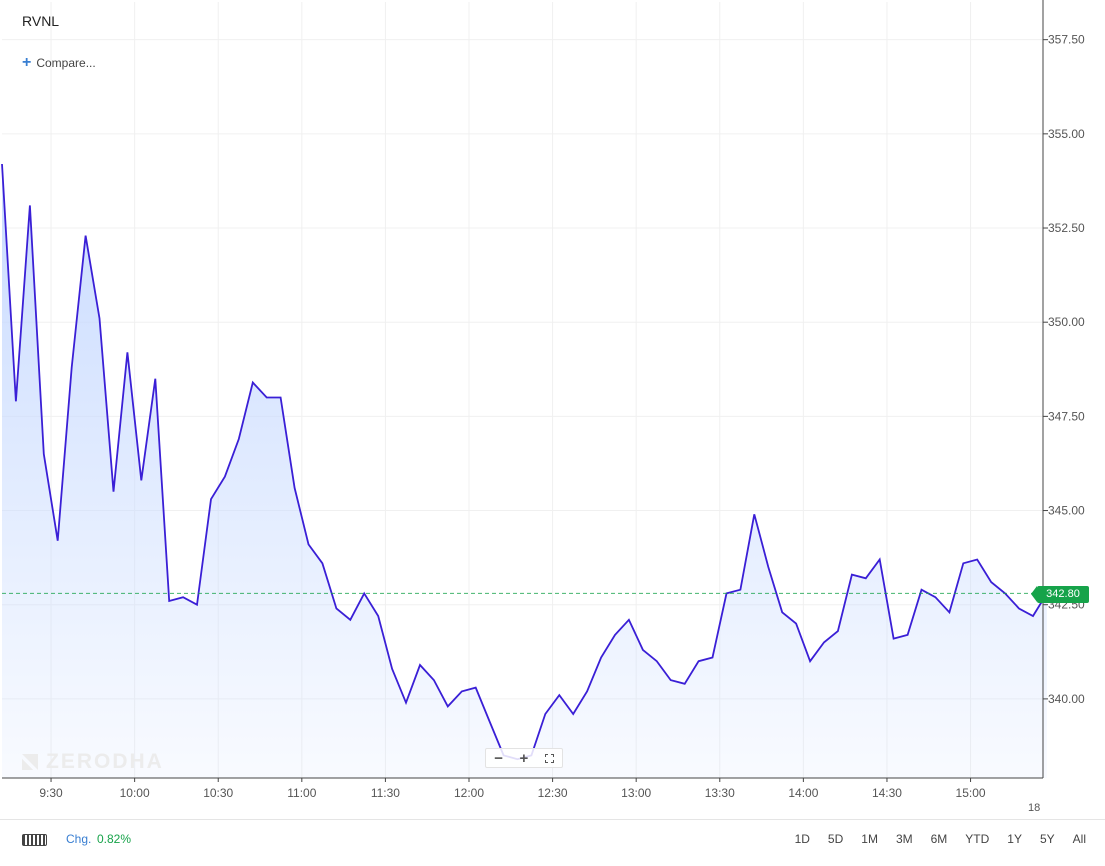 Image resolution: width=1105 pixels, height=866 pixels. Describe the element at coordinates (135, 793) in the screenshot. I see `x-tick-label: 10:00` at that location.